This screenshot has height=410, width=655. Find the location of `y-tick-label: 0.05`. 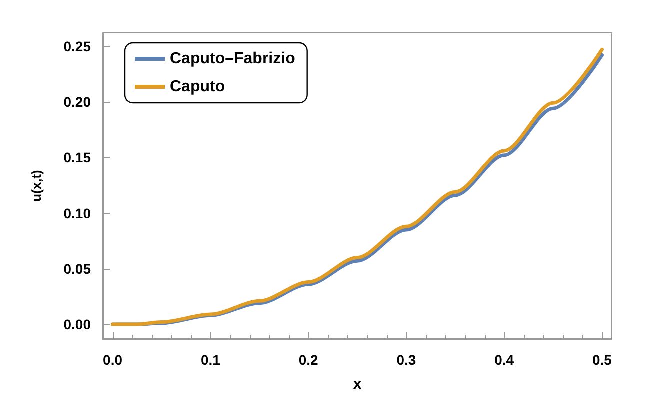

y-tick-label: 0.05 is located at coordinates (78, 268).